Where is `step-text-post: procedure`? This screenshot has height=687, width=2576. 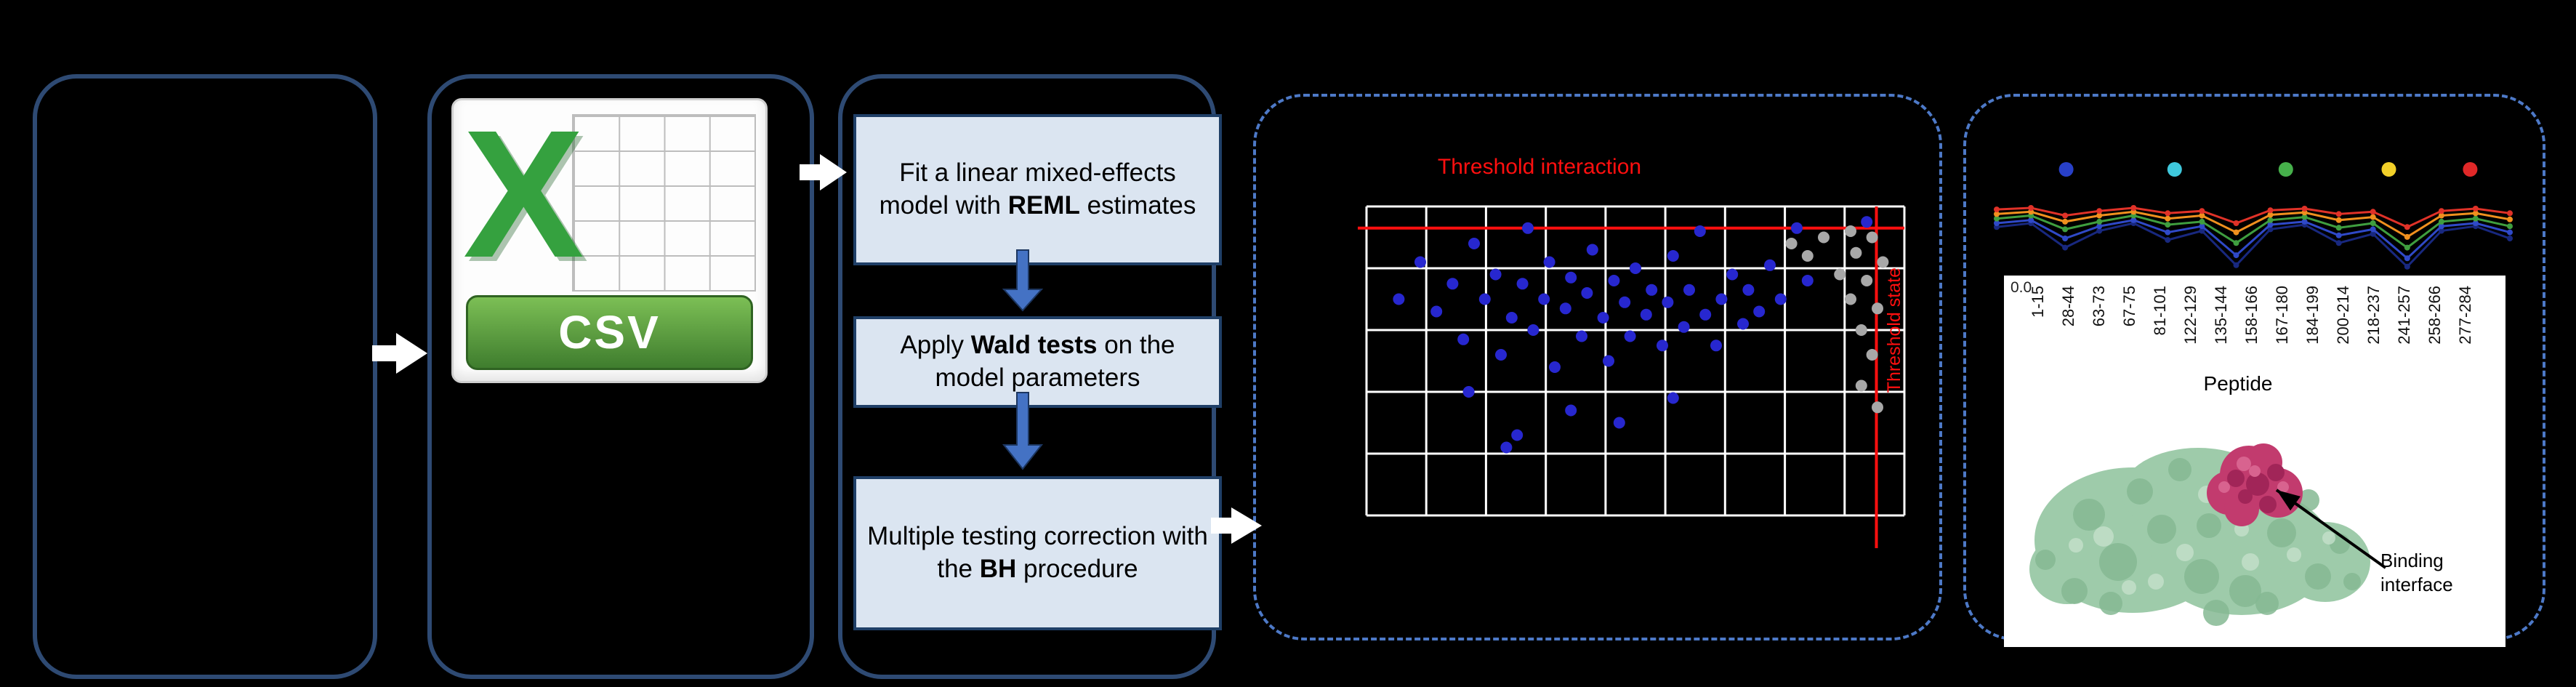
step-text-post: procedure is located at coordinates (1077, 569).